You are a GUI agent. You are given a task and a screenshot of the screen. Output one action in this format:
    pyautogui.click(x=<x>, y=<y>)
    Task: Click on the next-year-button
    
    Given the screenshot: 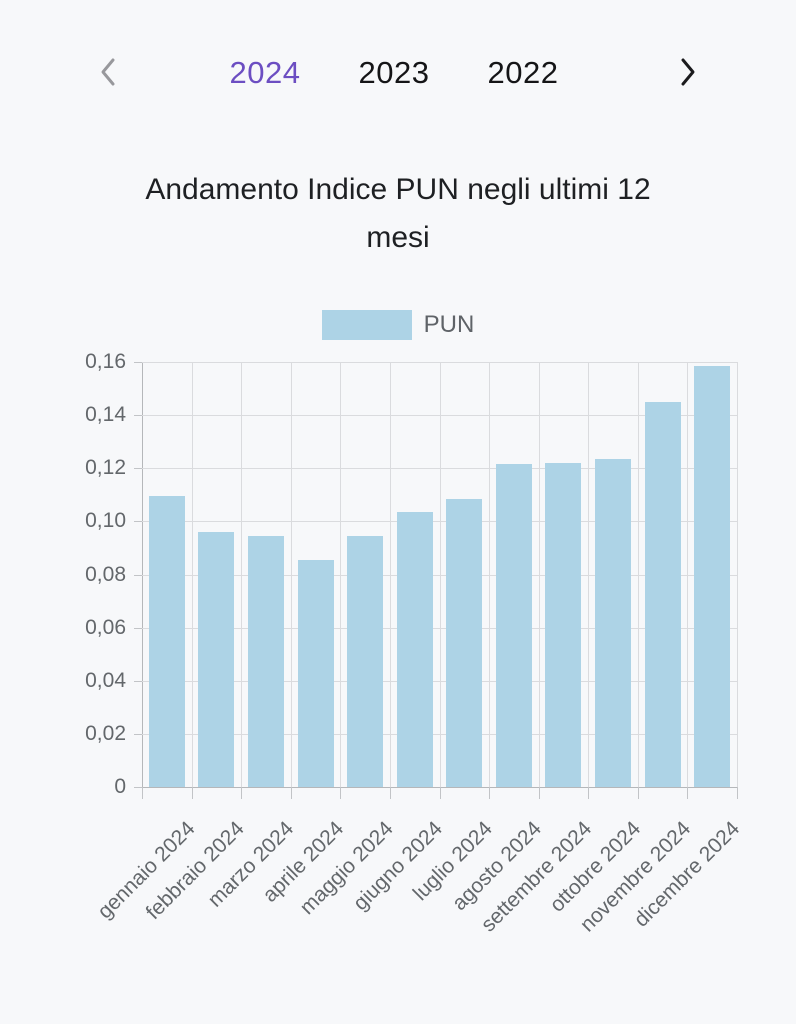 What is the action you would take?
    pyautogui.click(x=688, y=73)
    